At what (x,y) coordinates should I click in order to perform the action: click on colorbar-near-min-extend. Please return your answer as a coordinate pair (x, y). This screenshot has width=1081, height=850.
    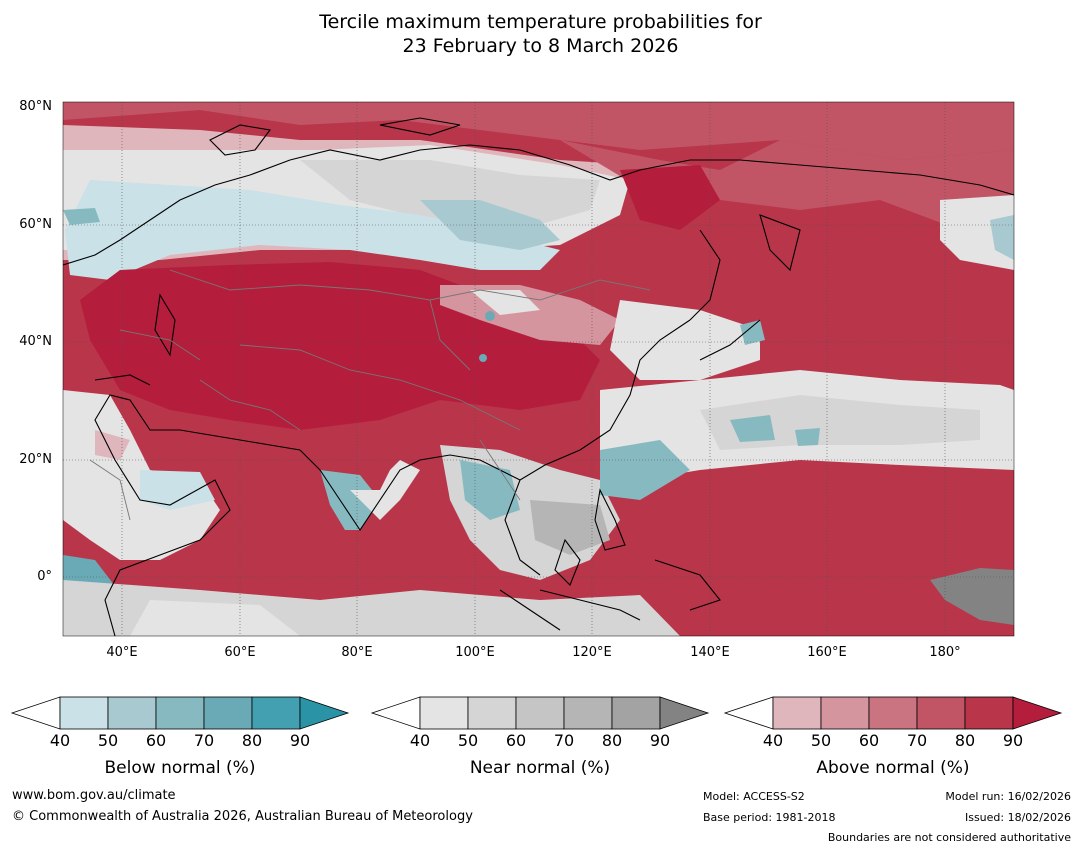
    Looking at the image, I should click on (395, 713).